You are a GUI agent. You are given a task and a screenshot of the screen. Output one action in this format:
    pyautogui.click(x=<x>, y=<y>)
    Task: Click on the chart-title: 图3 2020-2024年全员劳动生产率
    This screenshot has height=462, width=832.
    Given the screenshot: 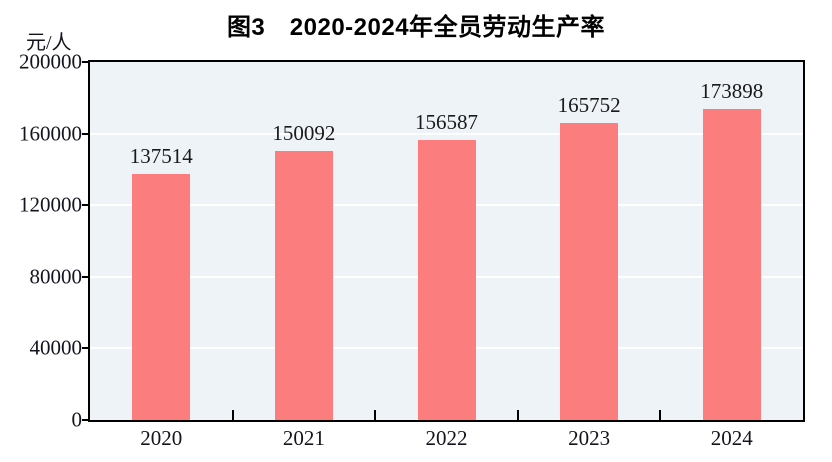 What is the action you would take?
    pyautogui.click(x=416, y=27)
    